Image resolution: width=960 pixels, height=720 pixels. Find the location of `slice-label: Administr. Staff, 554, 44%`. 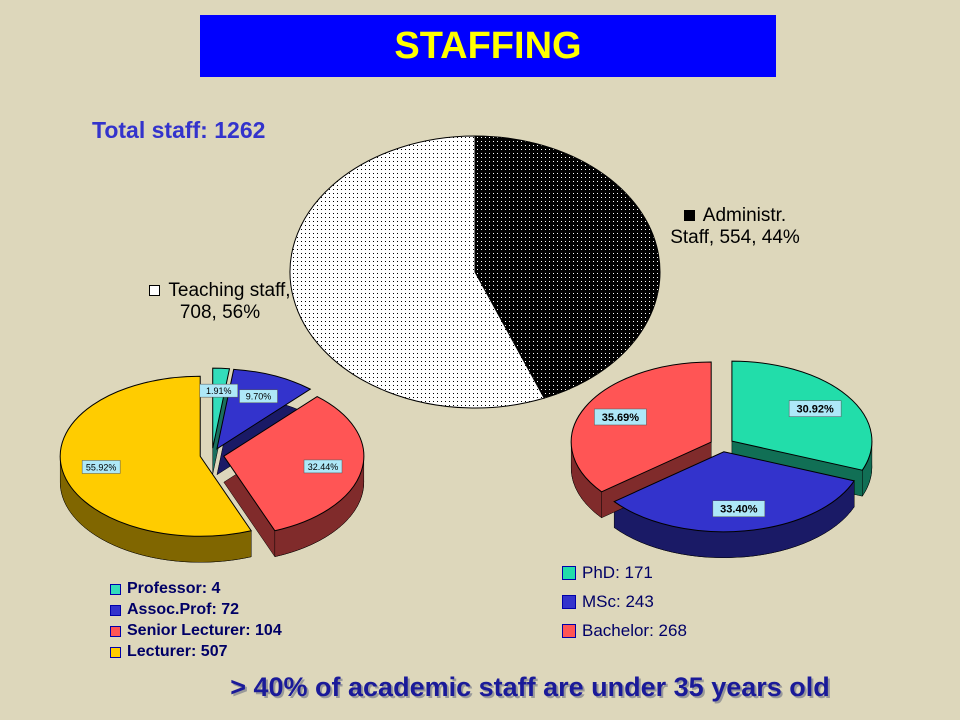

slice-label: Administr. Staff, 554, 44% is located at coordinates (735, 227).